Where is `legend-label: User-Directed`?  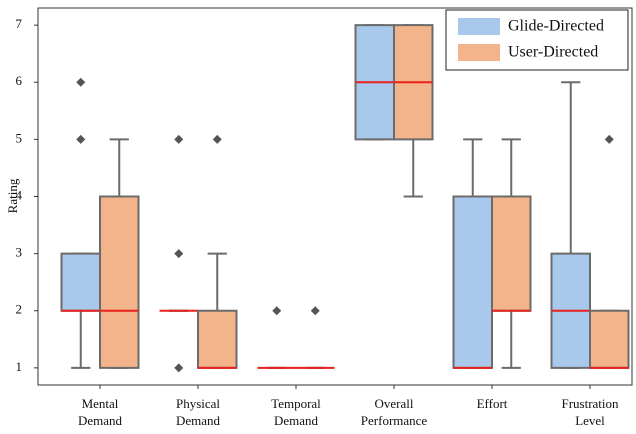 legend-label: User-Directed is located at coordinates (553, 52).